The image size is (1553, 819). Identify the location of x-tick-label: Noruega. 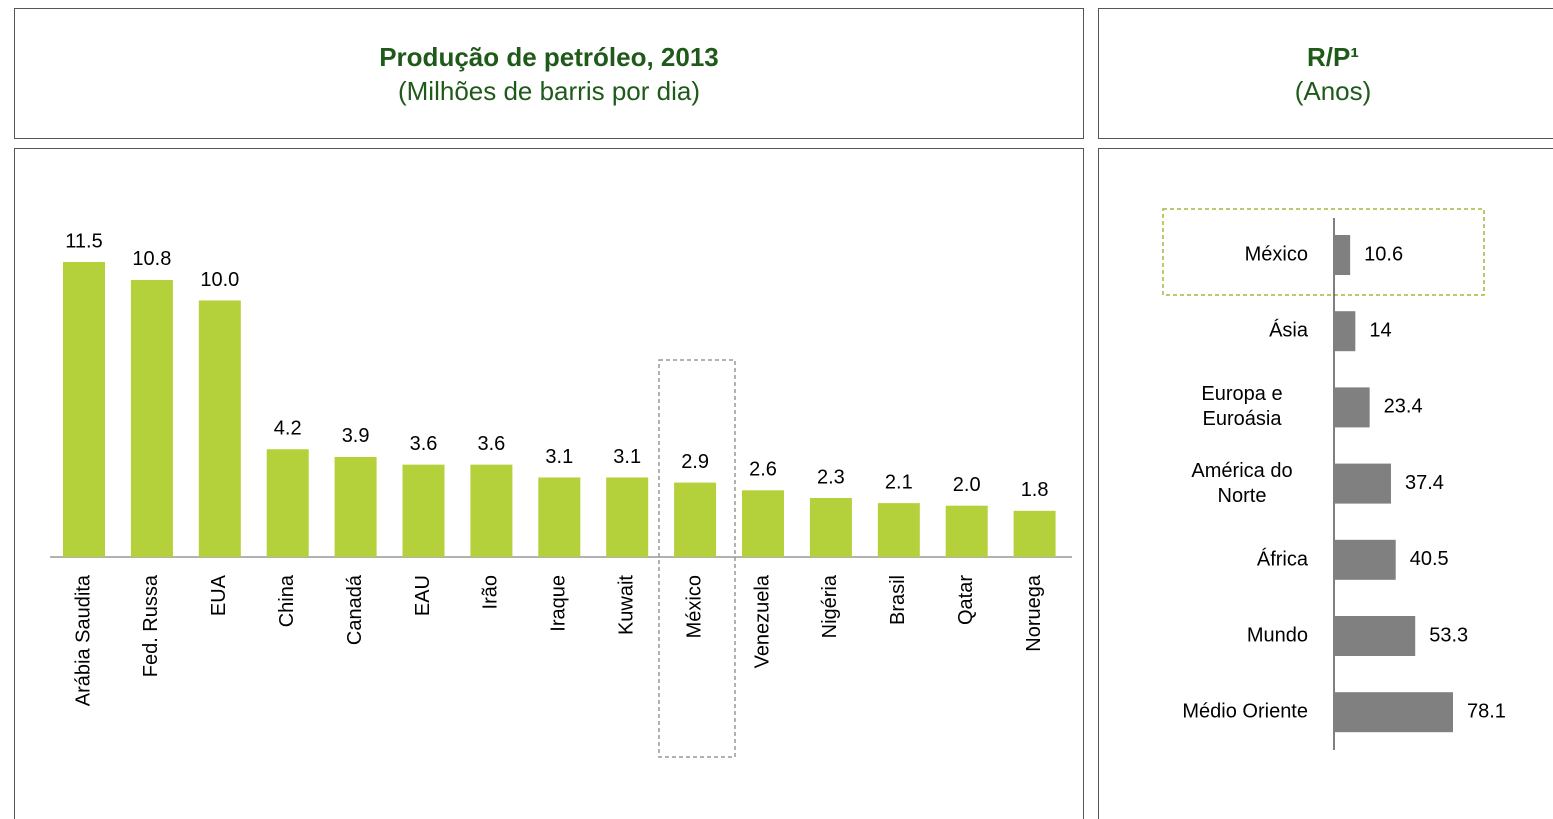
(1034, 613).